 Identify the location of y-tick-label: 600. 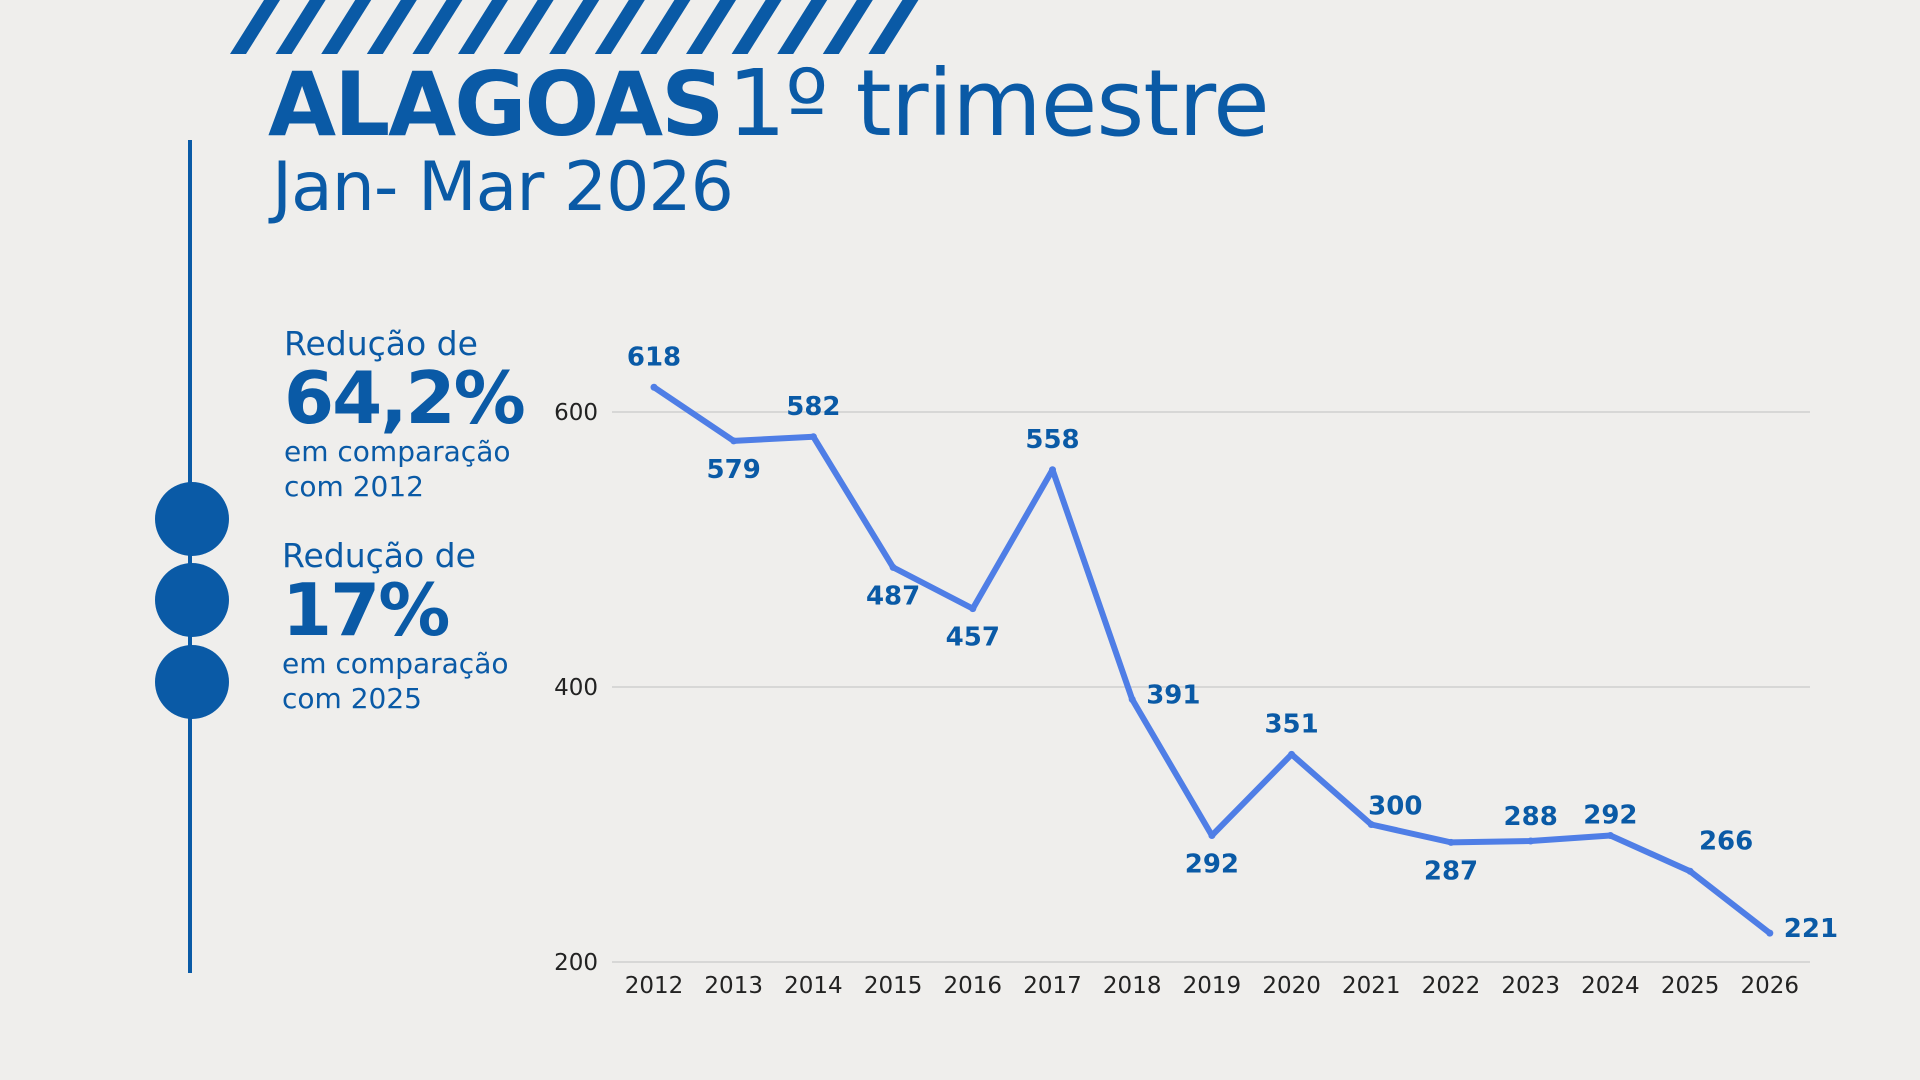
(576, 413).